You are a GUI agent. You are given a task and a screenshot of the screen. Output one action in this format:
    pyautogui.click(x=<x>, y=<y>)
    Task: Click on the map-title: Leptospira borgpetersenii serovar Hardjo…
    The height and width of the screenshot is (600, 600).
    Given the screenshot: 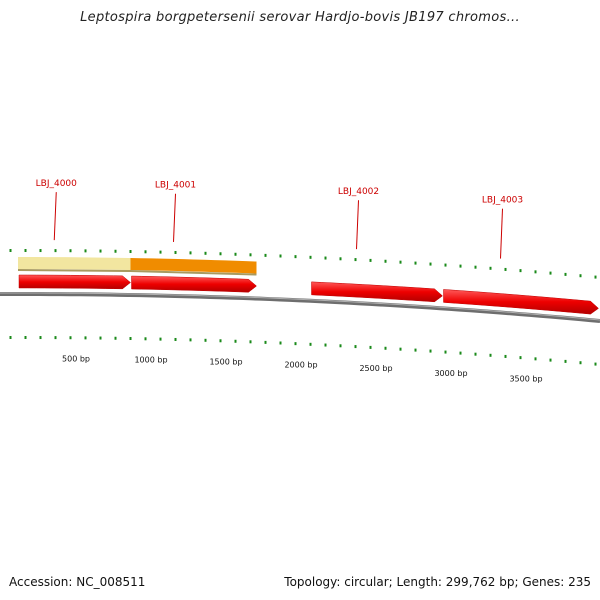 What is the action you would take?
    pyautogui.click(x=300, y=17)
    